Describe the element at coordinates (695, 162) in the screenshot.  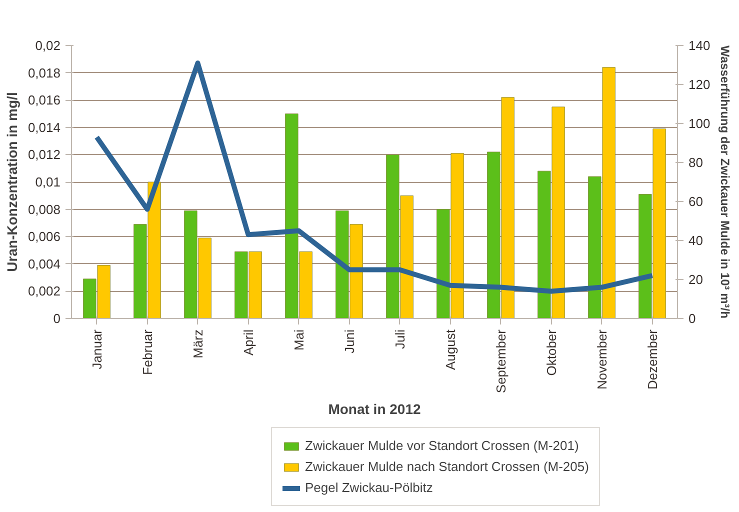
I see `y2-tick-label: 80` at that location.